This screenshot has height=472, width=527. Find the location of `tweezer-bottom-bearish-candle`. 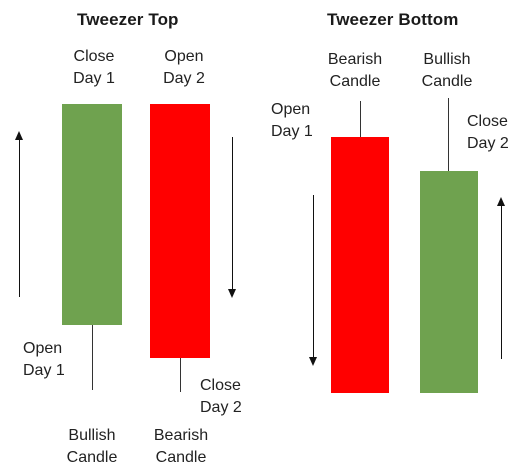

tweezer-bottom-bearish-candle is located at coordinates (360, 265).